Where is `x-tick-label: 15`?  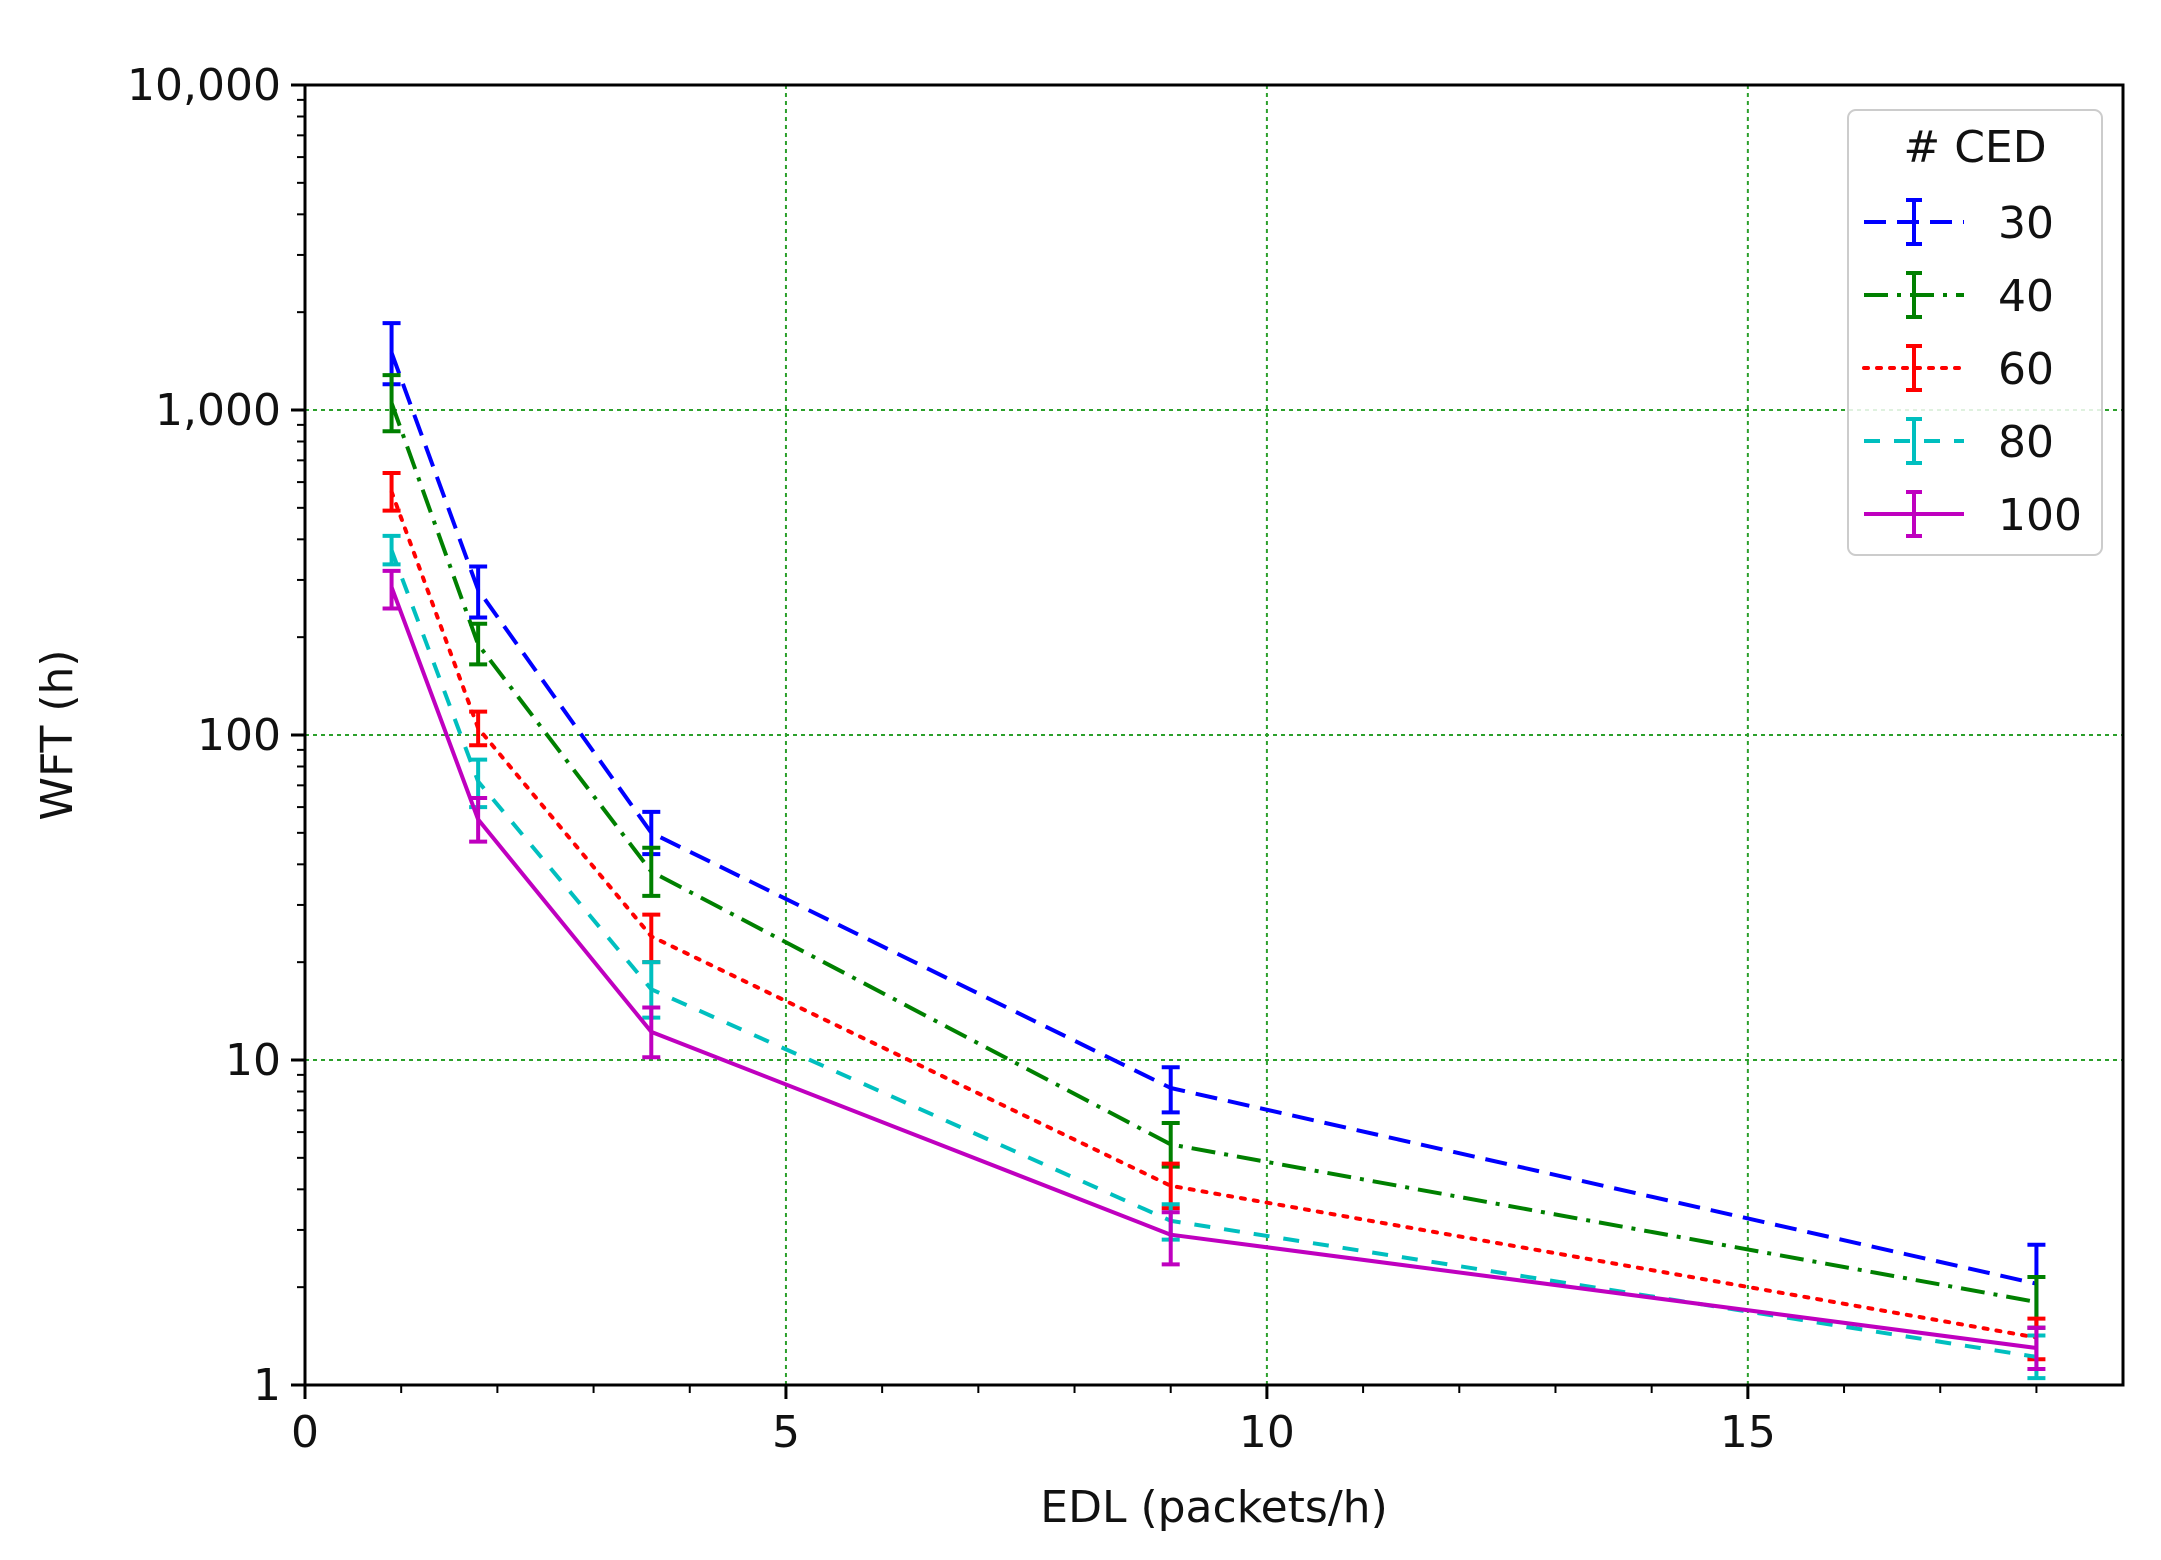
x-tick-label: 15 is located at coordinates (1748, 1432).